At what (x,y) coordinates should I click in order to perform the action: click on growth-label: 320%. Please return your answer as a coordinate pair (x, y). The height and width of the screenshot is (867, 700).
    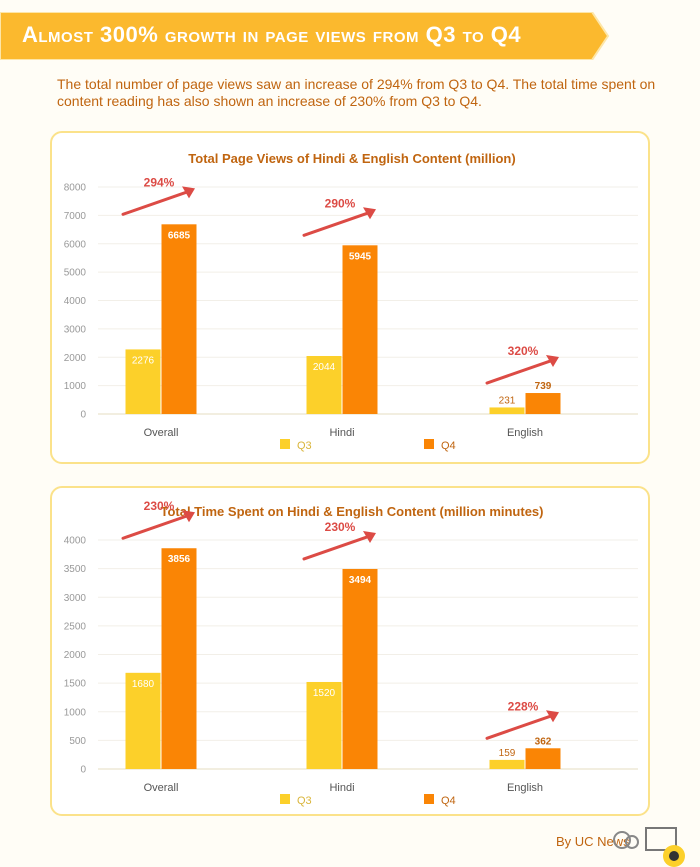
    Looking at the image, I should click on (523, 351).